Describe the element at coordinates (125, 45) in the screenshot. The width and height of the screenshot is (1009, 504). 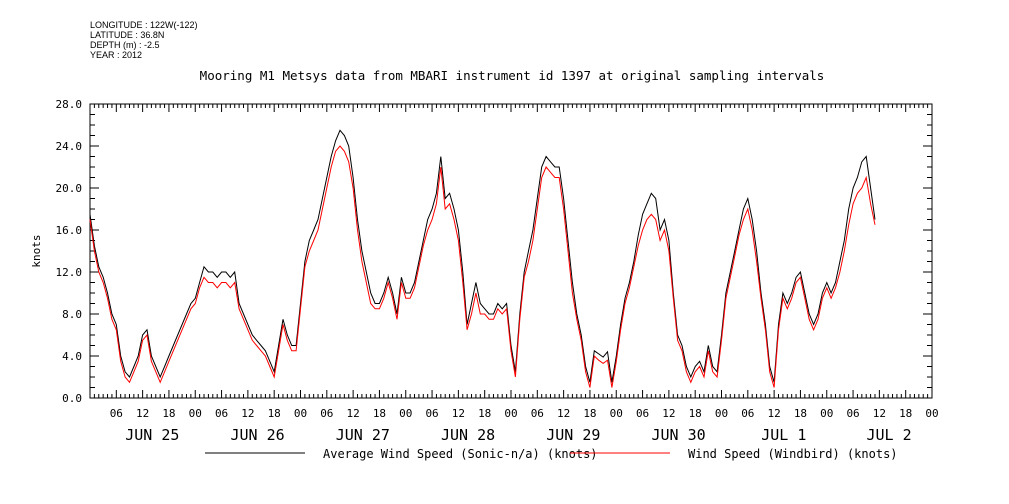
I see `depth-label: DEPTH (m) : -2.5` at that location.